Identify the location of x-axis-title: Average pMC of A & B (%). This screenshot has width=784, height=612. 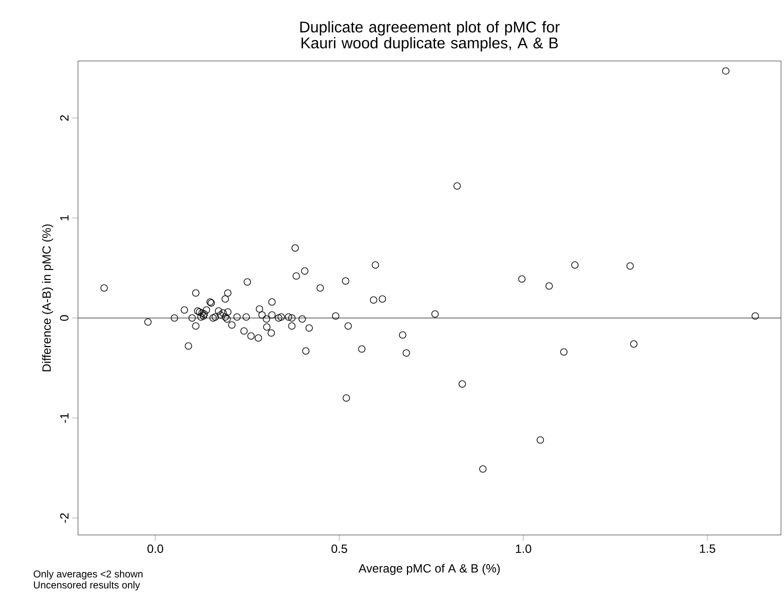
(429, 569).